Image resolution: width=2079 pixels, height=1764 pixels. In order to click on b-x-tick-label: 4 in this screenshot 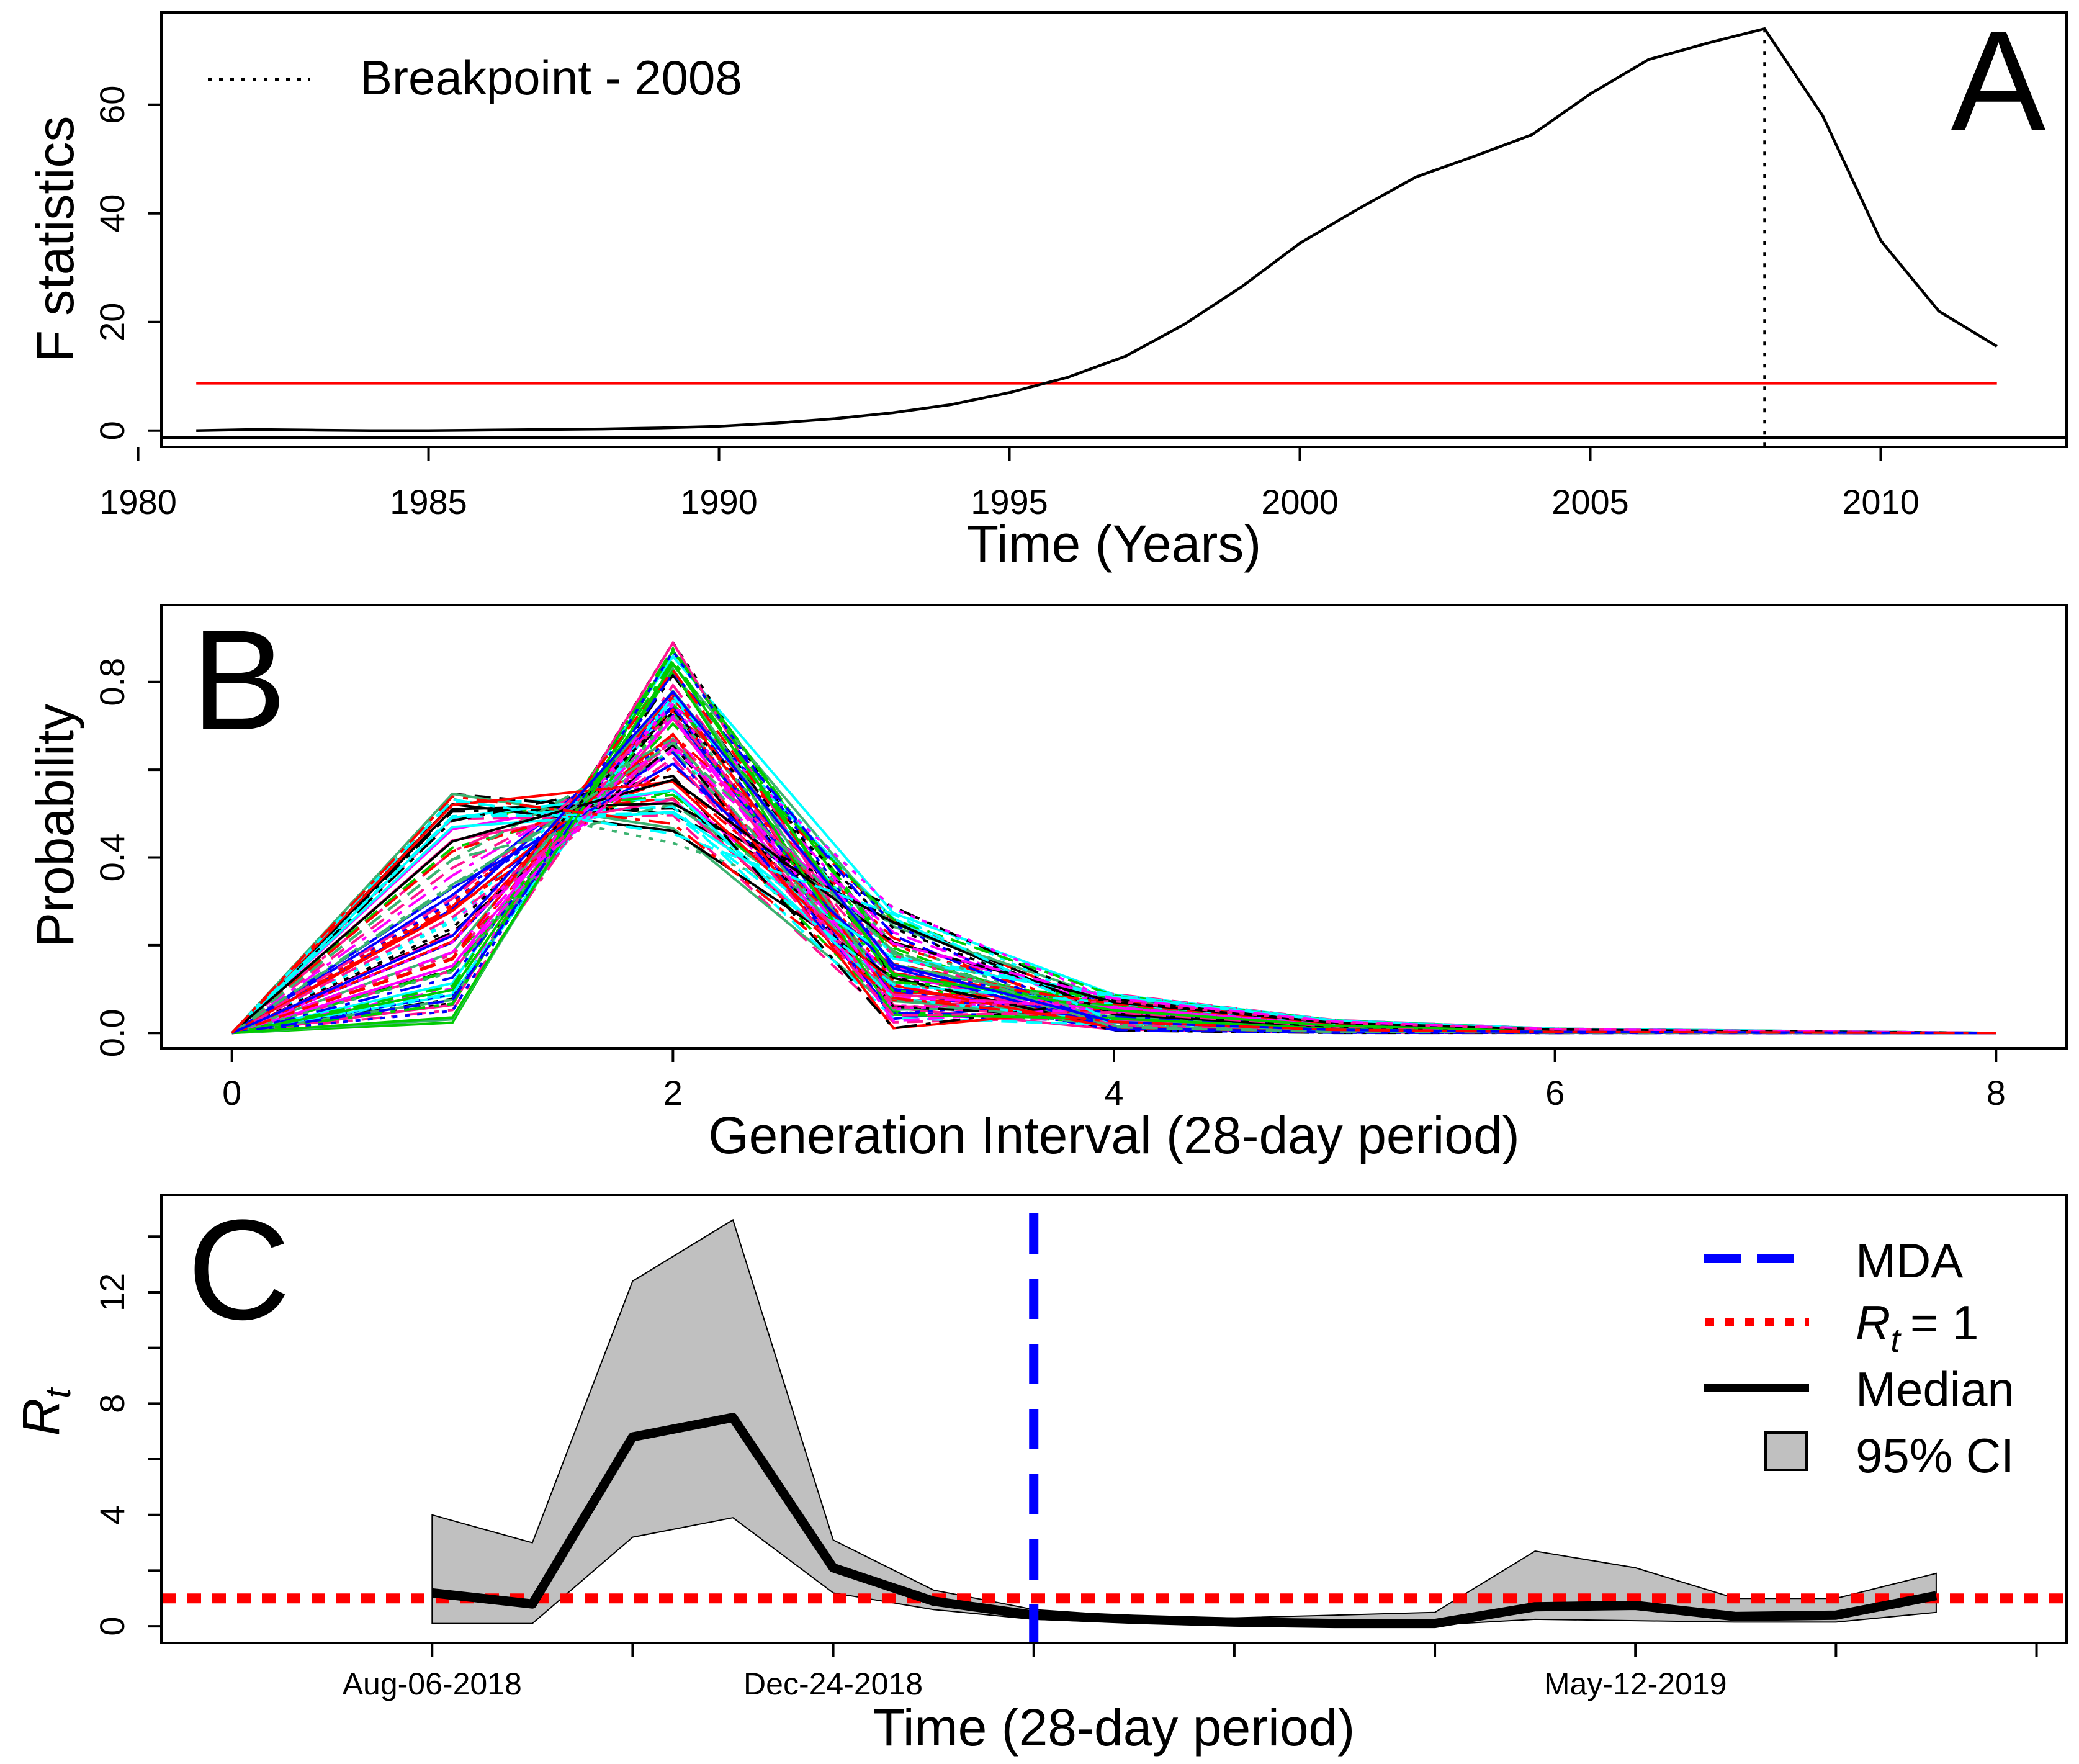, I will do `click(1113, 1092)`.